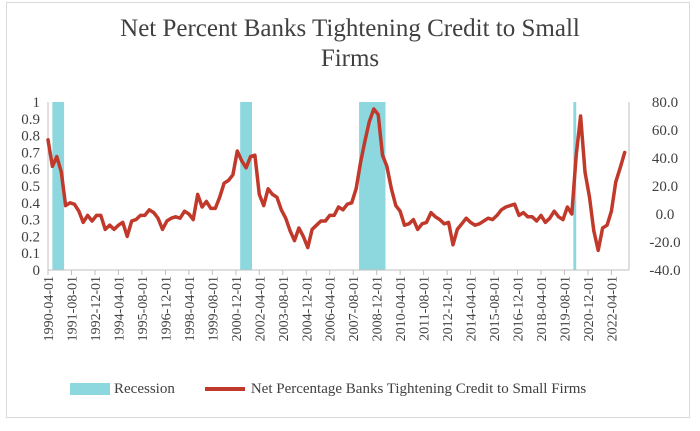 The image size is (700, 431). I want to click on x-tick-label: 2015-08-01, so click(495, 308).